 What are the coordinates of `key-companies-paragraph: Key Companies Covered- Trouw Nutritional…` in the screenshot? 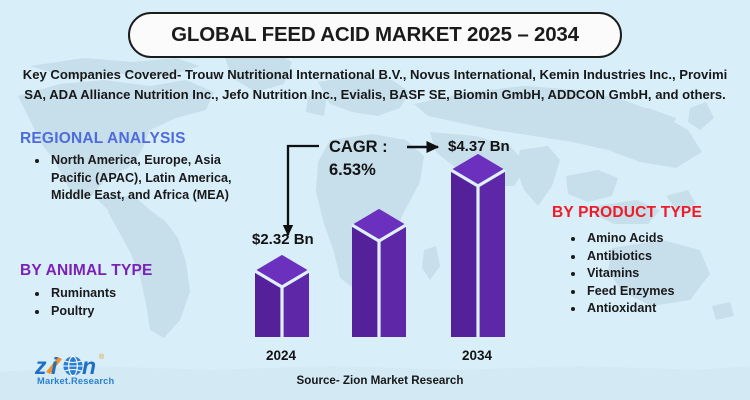 It's located at (375, 84).